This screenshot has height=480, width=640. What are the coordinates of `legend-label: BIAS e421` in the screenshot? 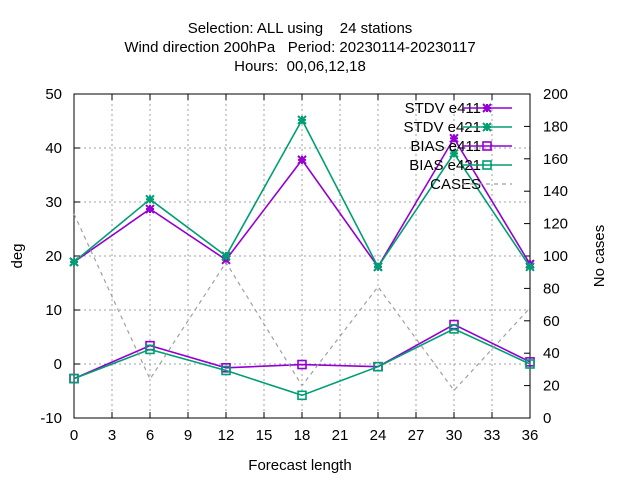 It's located at (445, 165).